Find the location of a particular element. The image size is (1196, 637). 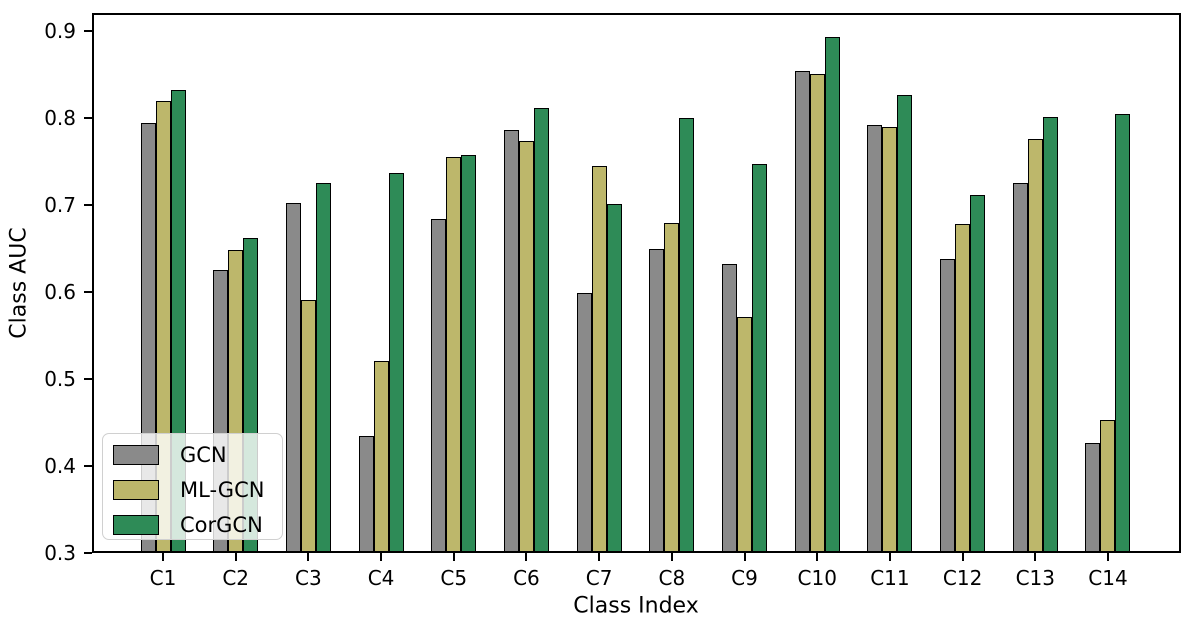

bar-ml-gcn-c10 is located at coordinates (817, 313).